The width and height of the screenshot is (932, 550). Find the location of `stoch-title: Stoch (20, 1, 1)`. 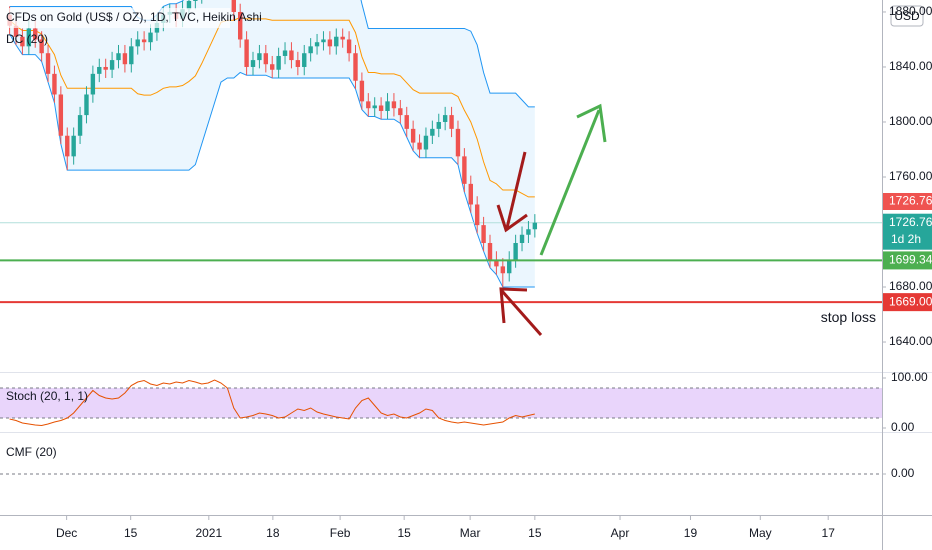

stoch-title: Stoch (20, 1, 1) is located at coordinates (47, 396).